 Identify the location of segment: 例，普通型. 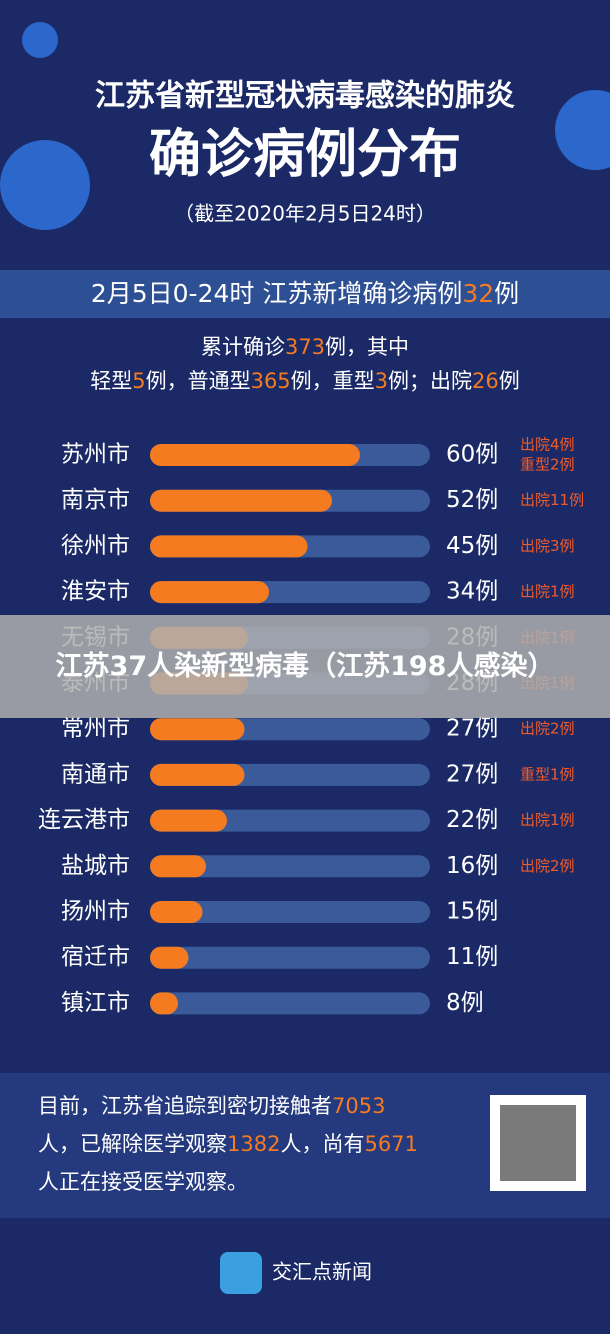
(198, 381).